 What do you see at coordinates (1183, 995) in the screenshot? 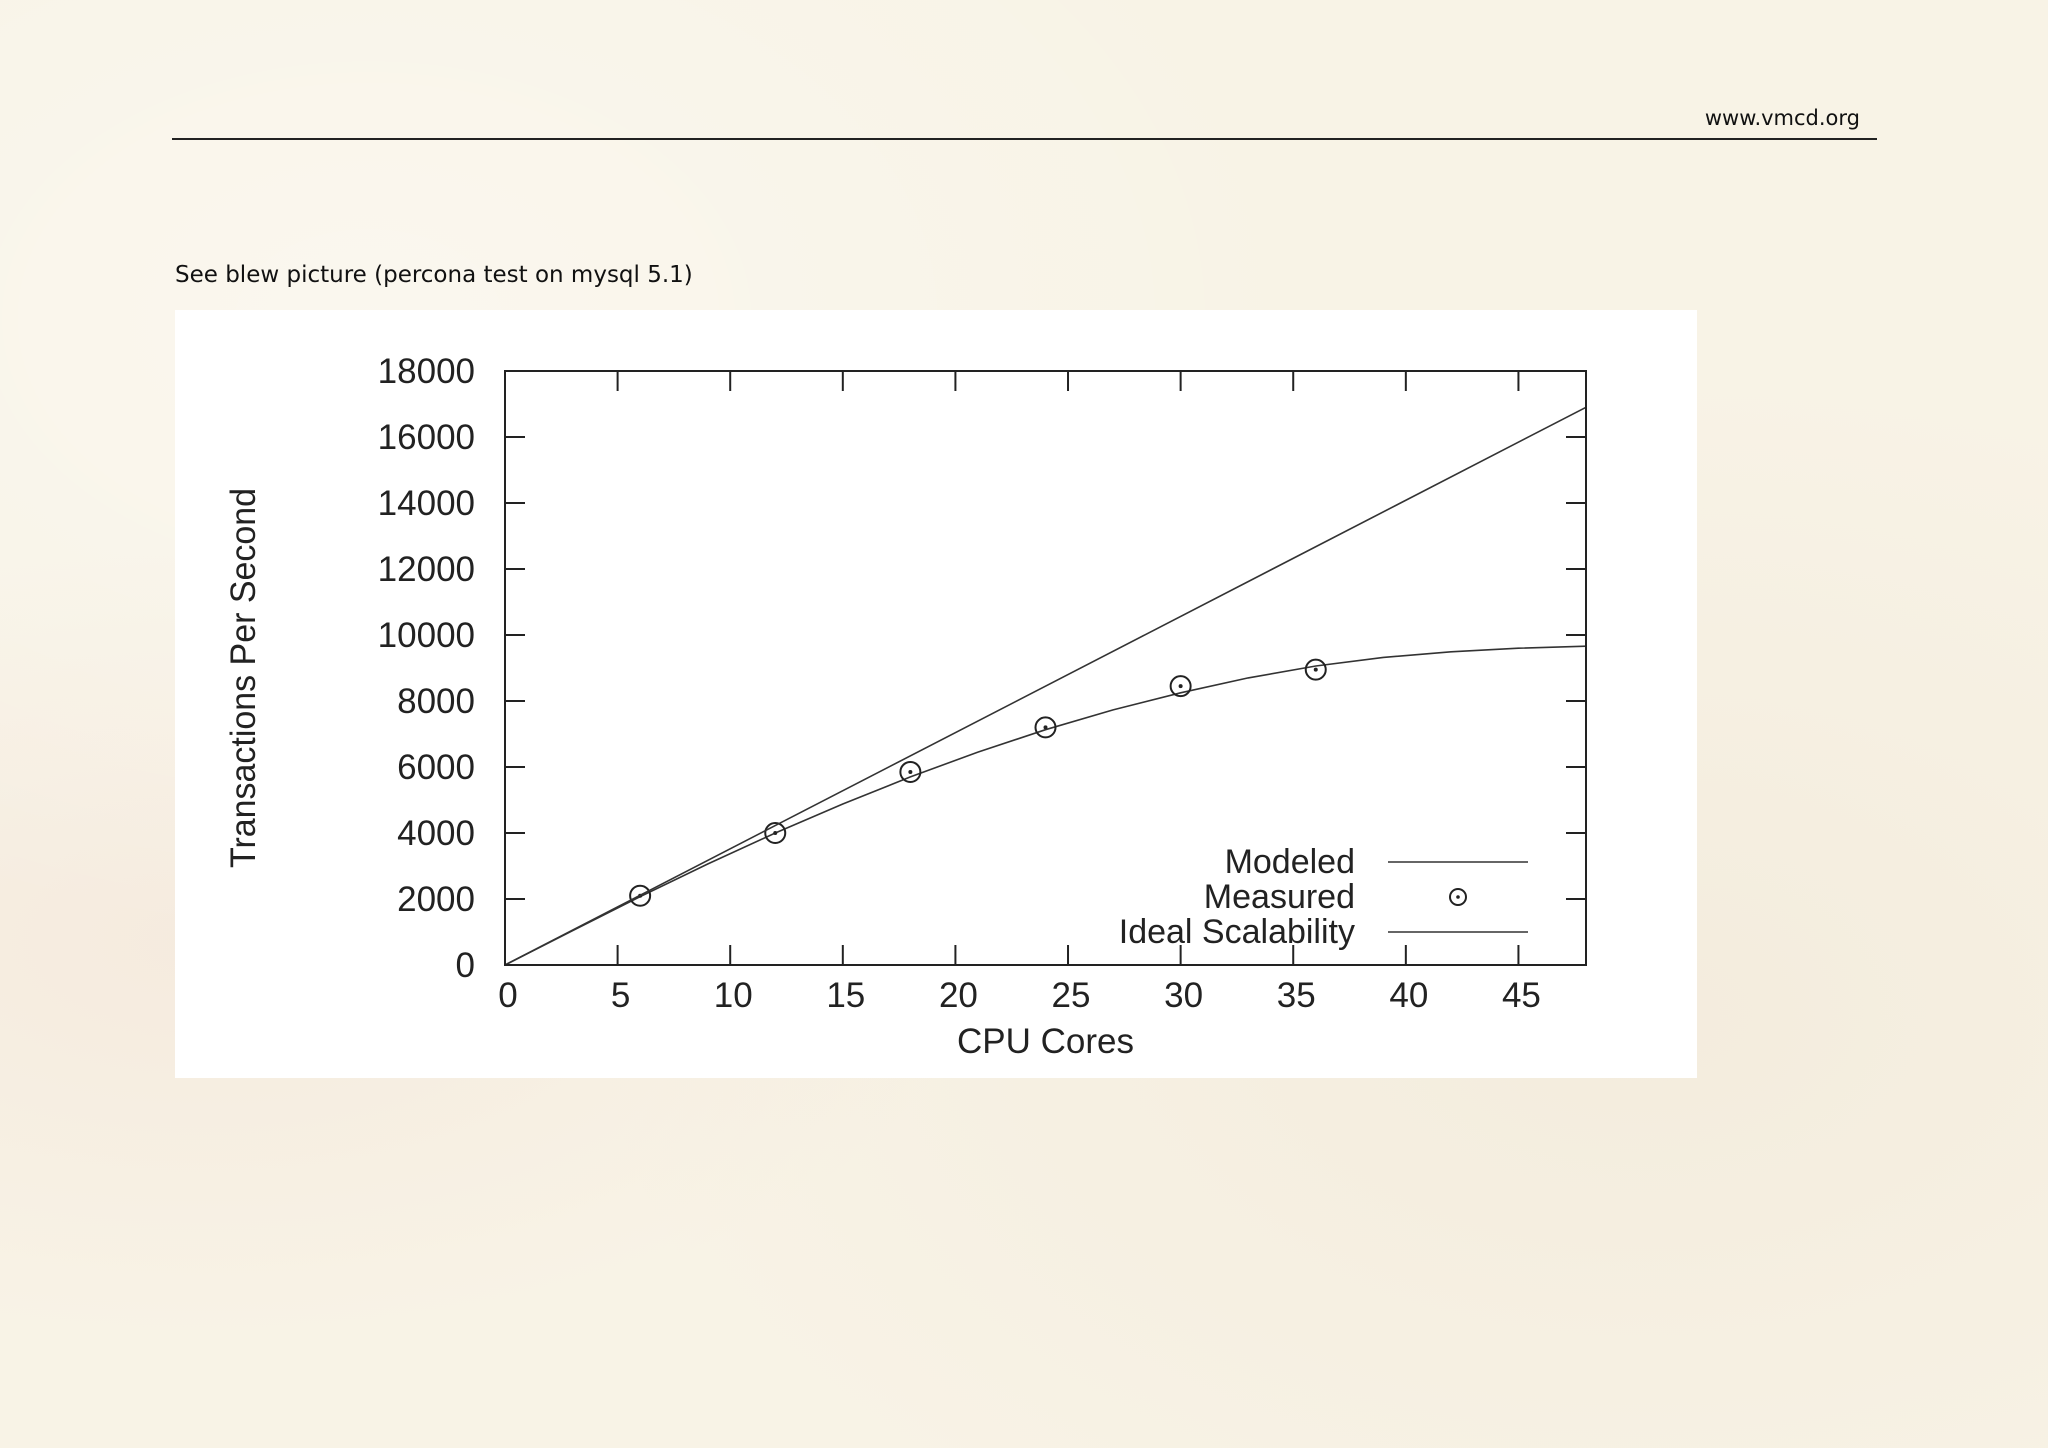
I see `x-tick-label: 30` at bounding box center [1183, 995].